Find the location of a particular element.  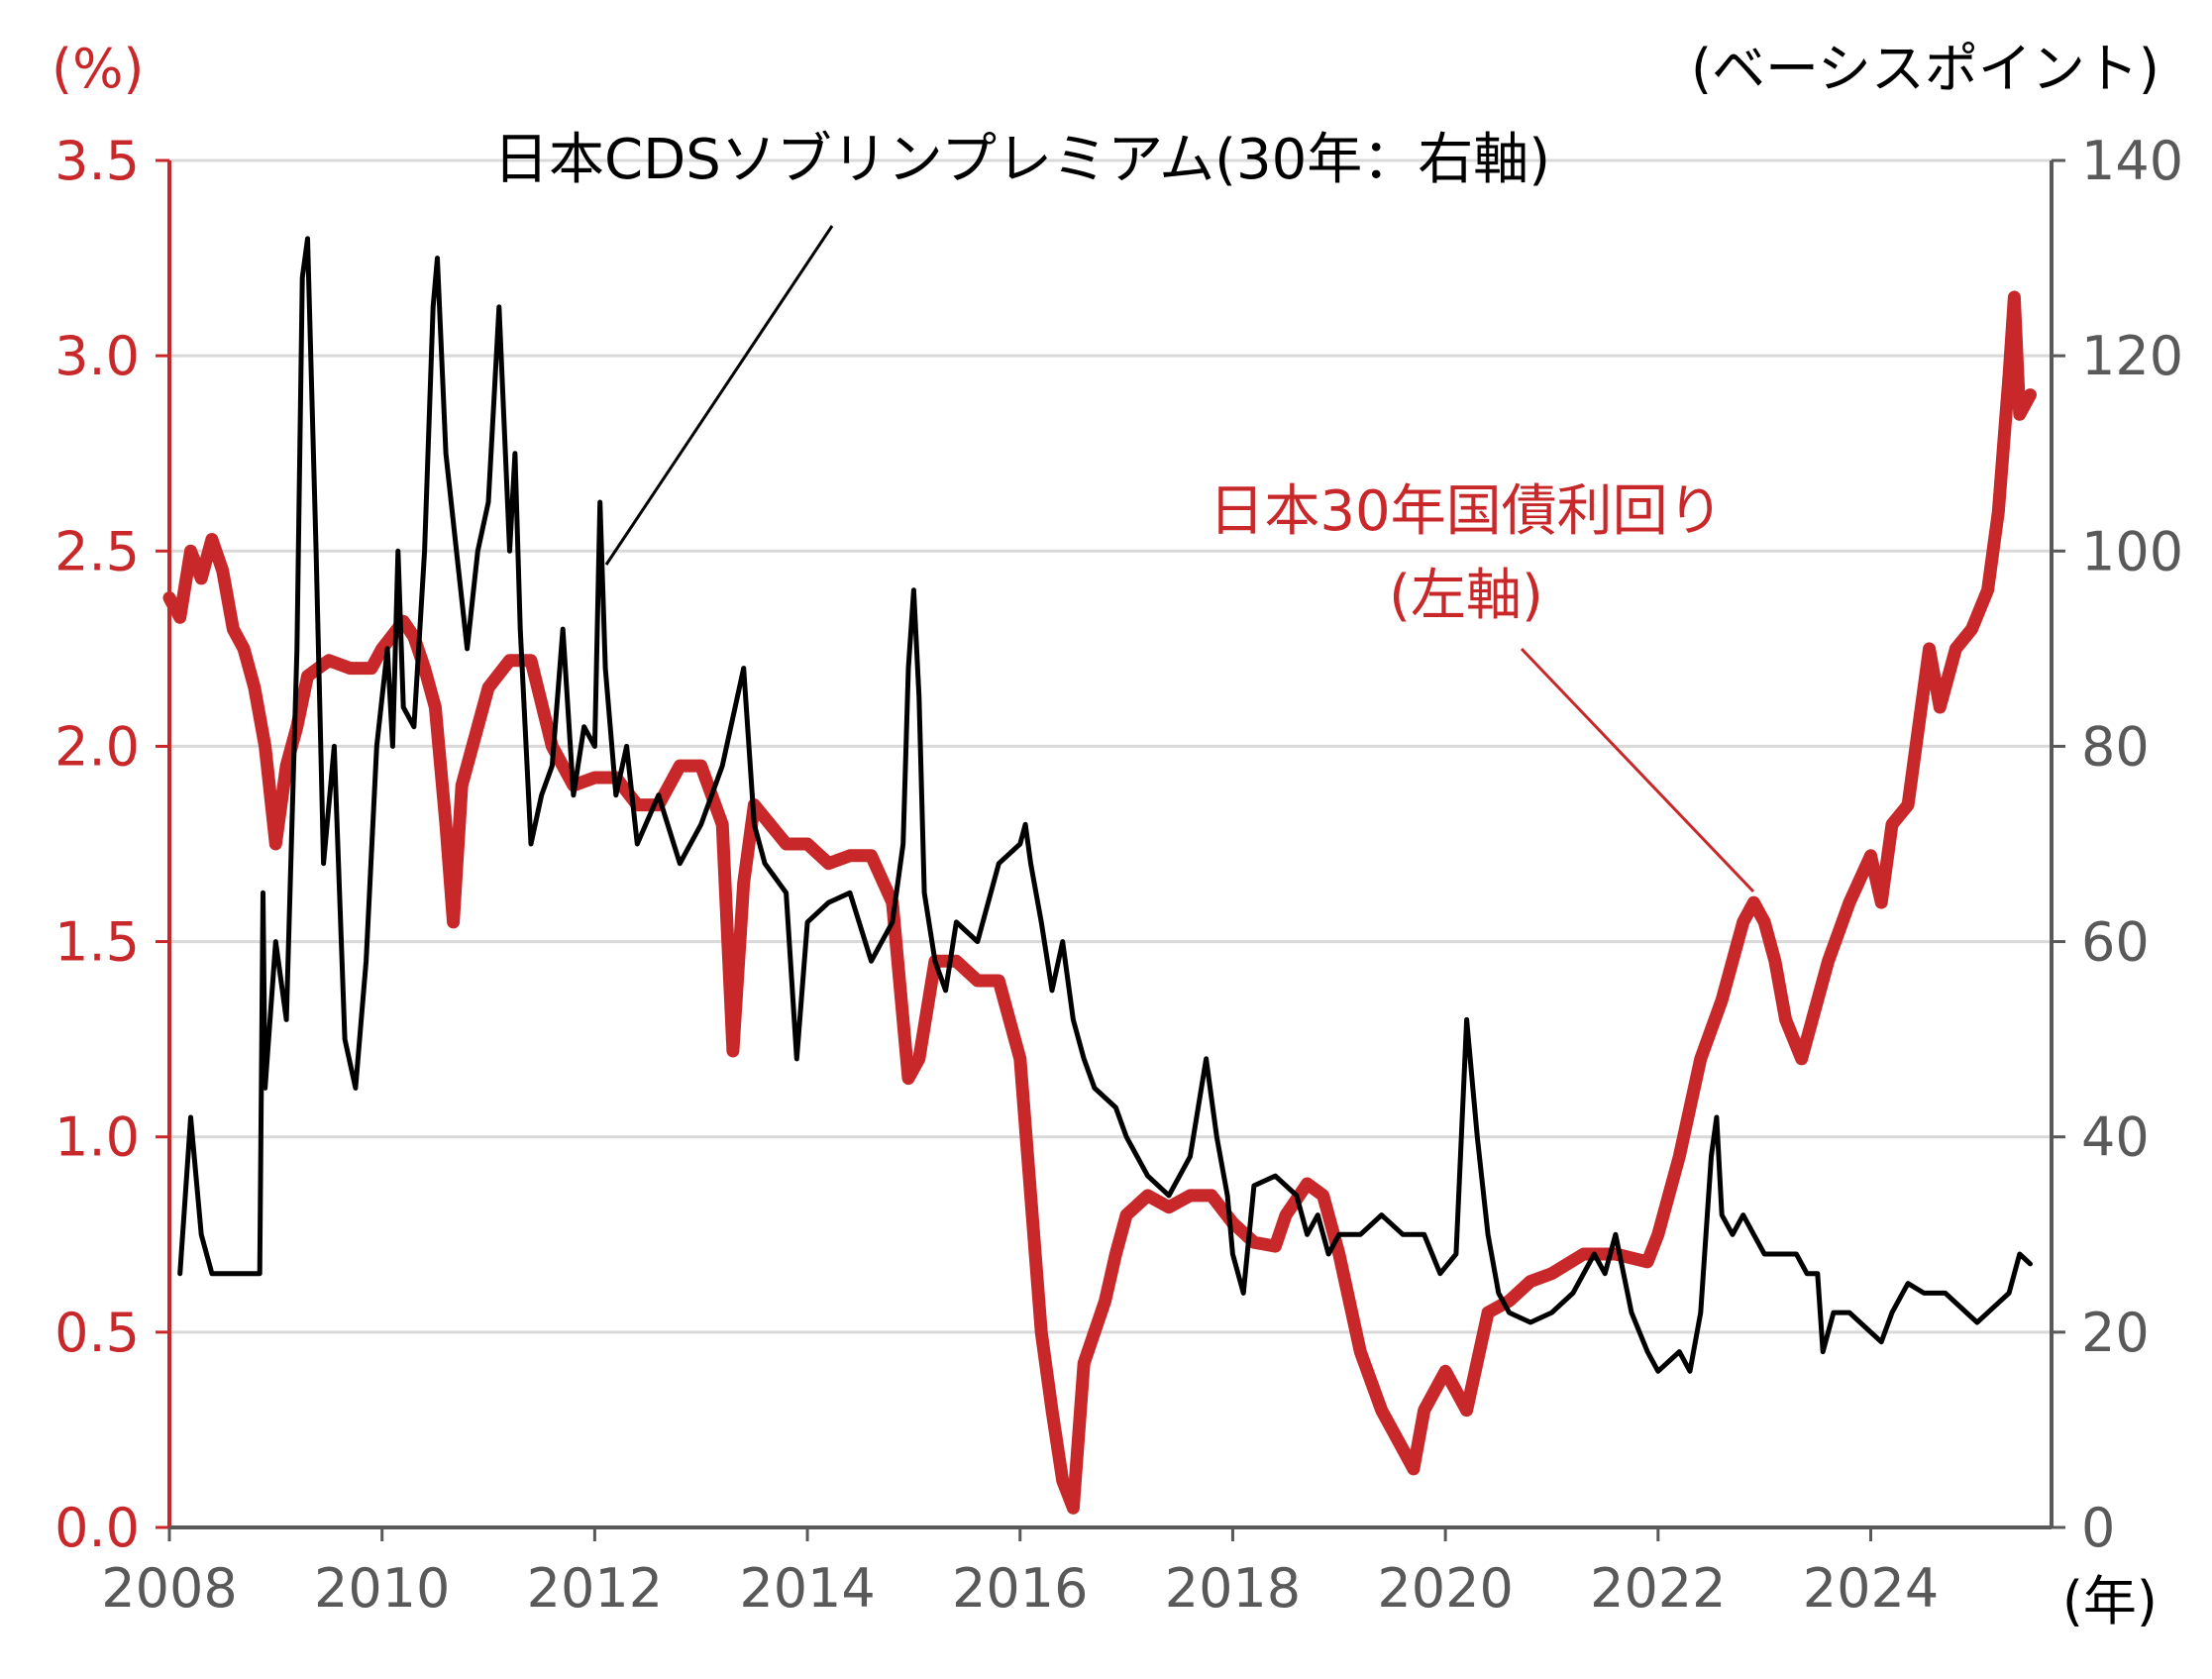

left-tick-label: 1.5 is located at coordinates (97, 942).